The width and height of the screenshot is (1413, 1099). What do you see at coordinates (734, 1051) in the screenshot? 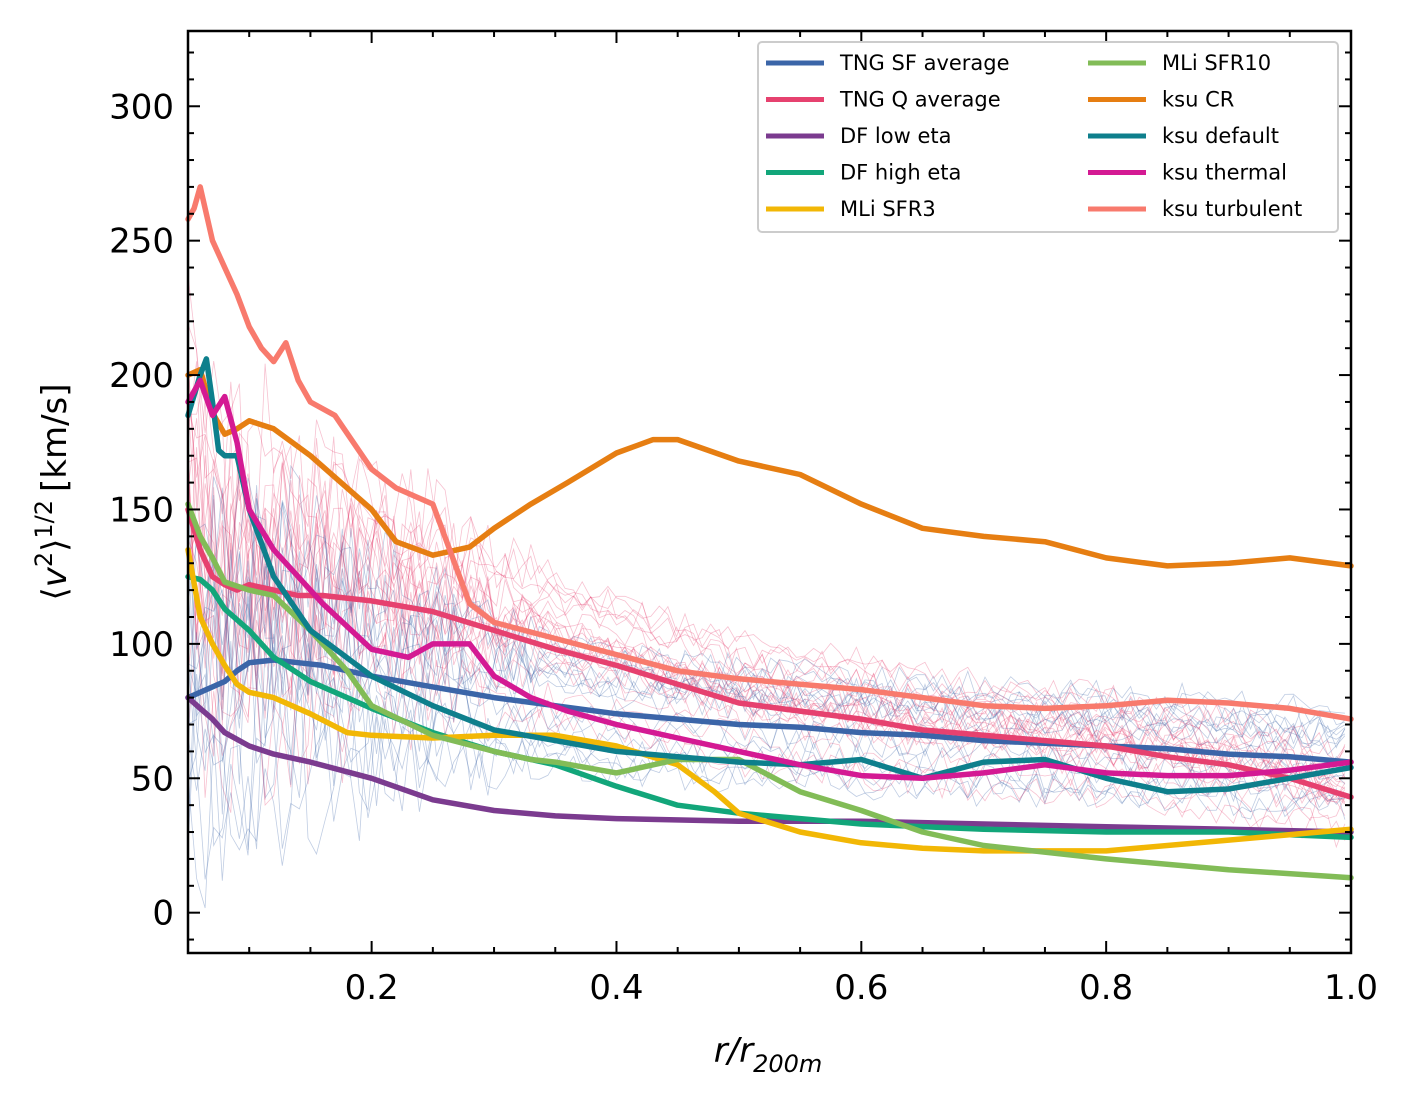
I see `x-axis-label-var: r/r` at bounding box center [734, 1051].